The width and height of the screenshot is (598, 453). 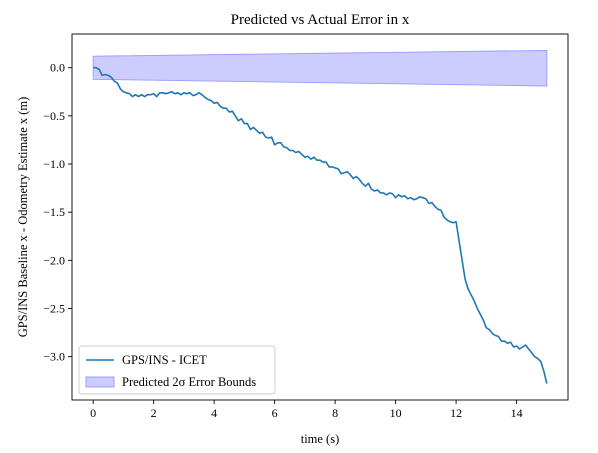 I want to click on y-tick-label: 0.0, so click(x=57, y=68).